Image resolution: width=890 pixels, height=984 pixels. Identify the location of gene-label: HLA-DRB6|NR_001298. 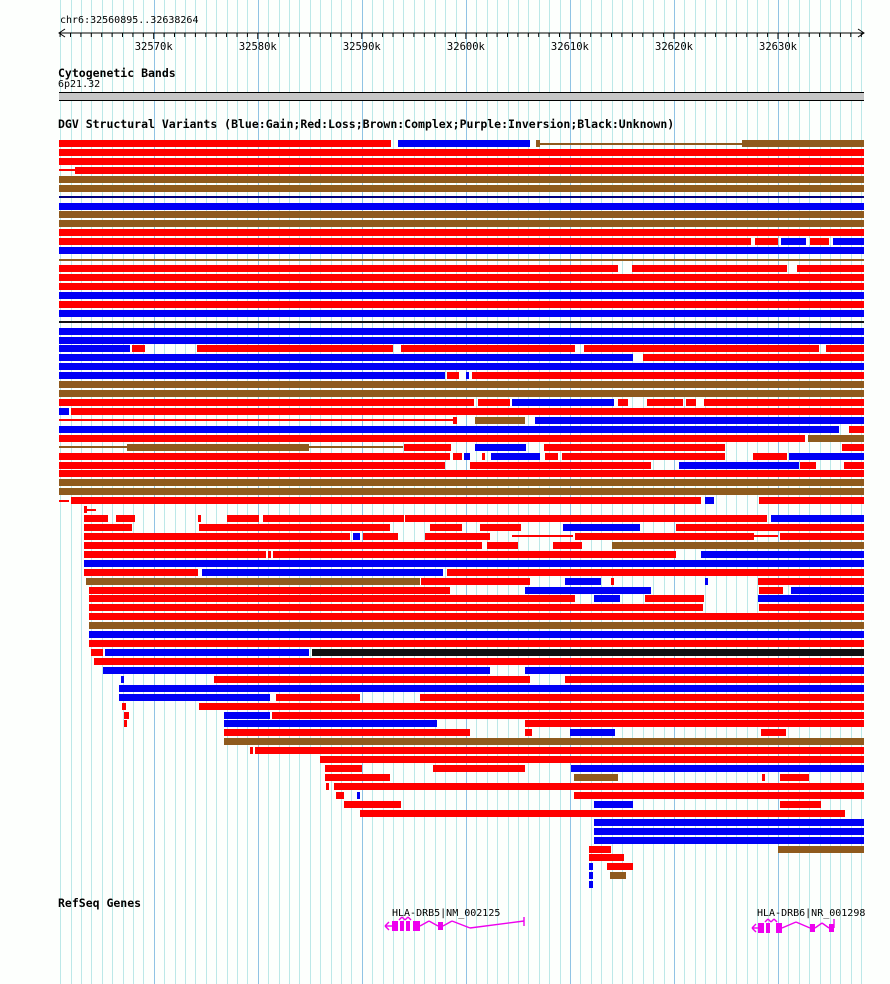
(811, 913).